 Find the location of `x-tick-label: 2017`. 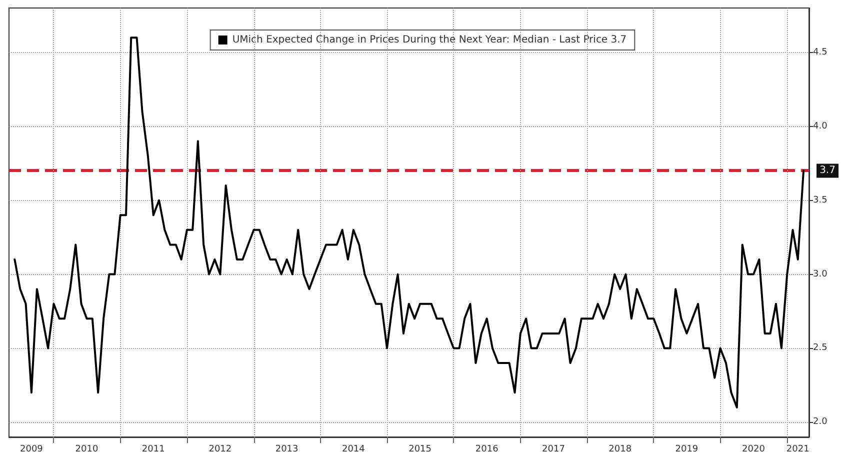

x-tick-label: 2017 is located at coordinates (553, 449).